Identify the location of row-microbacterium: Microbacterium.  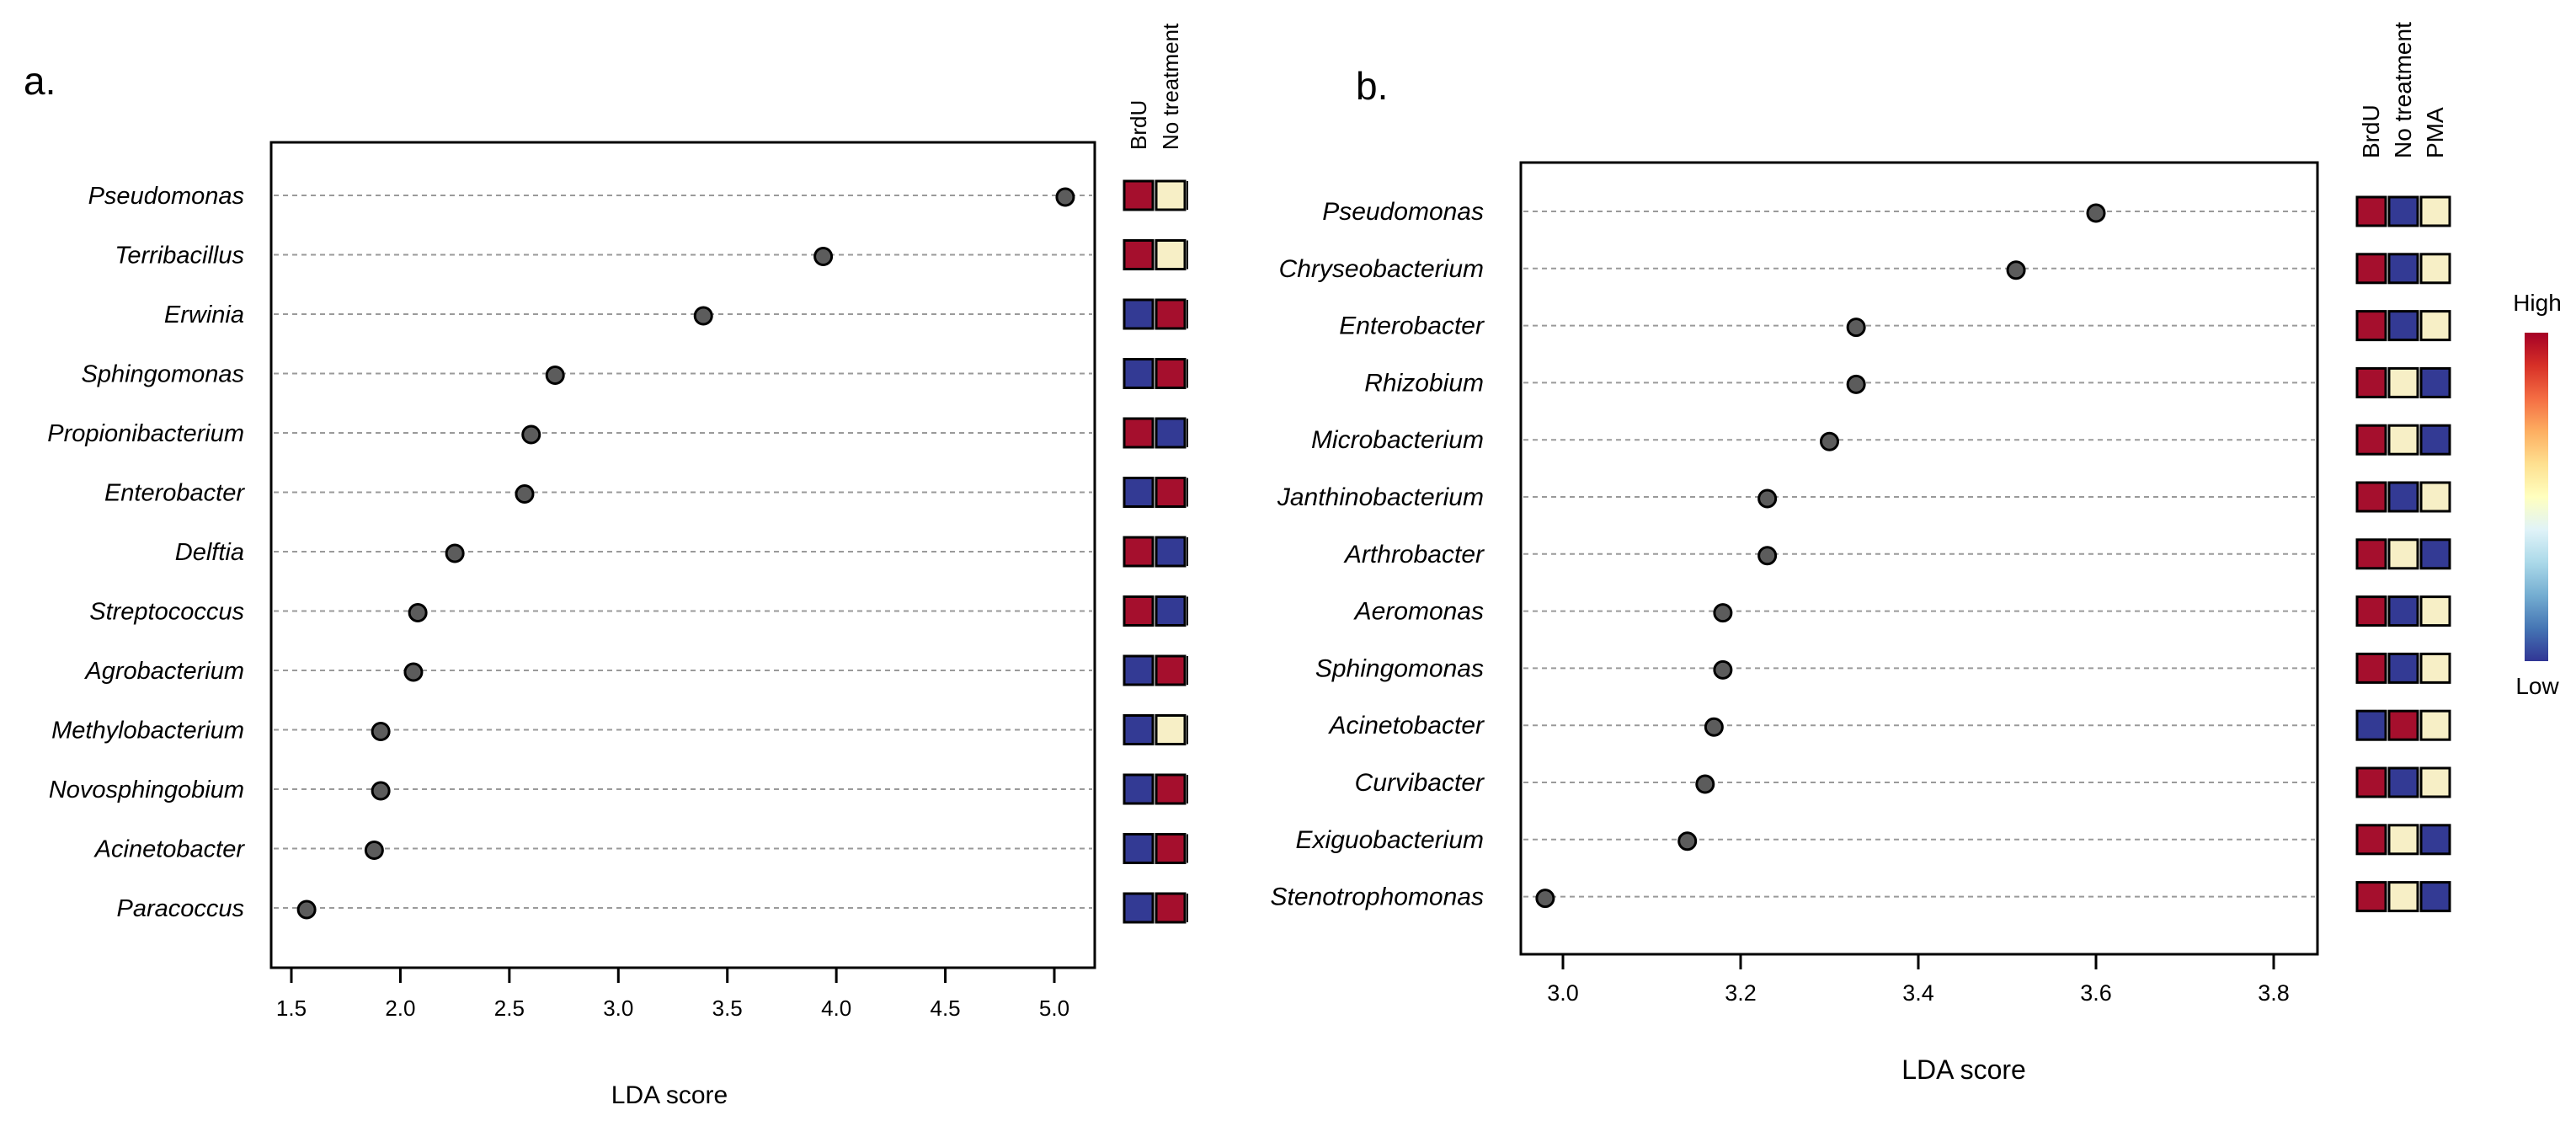
(1813, 440).